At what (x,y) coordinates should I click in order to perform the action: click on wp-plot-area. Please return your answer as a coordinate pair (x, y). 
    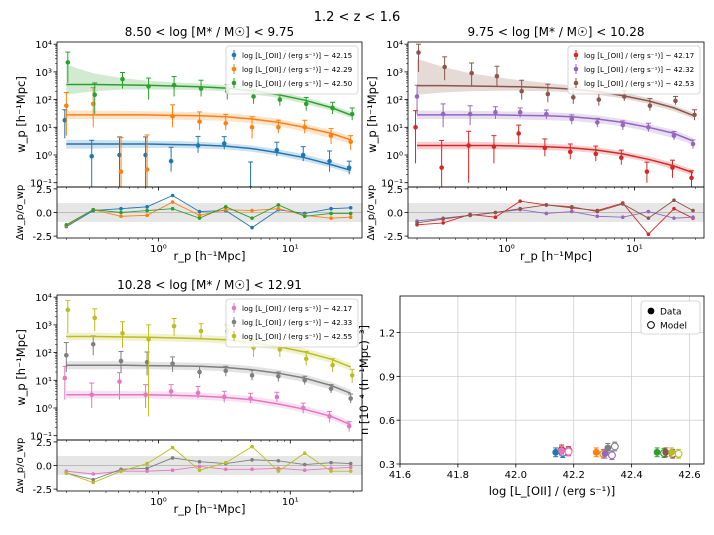
    Looking at the image, I should click on (555, 115).